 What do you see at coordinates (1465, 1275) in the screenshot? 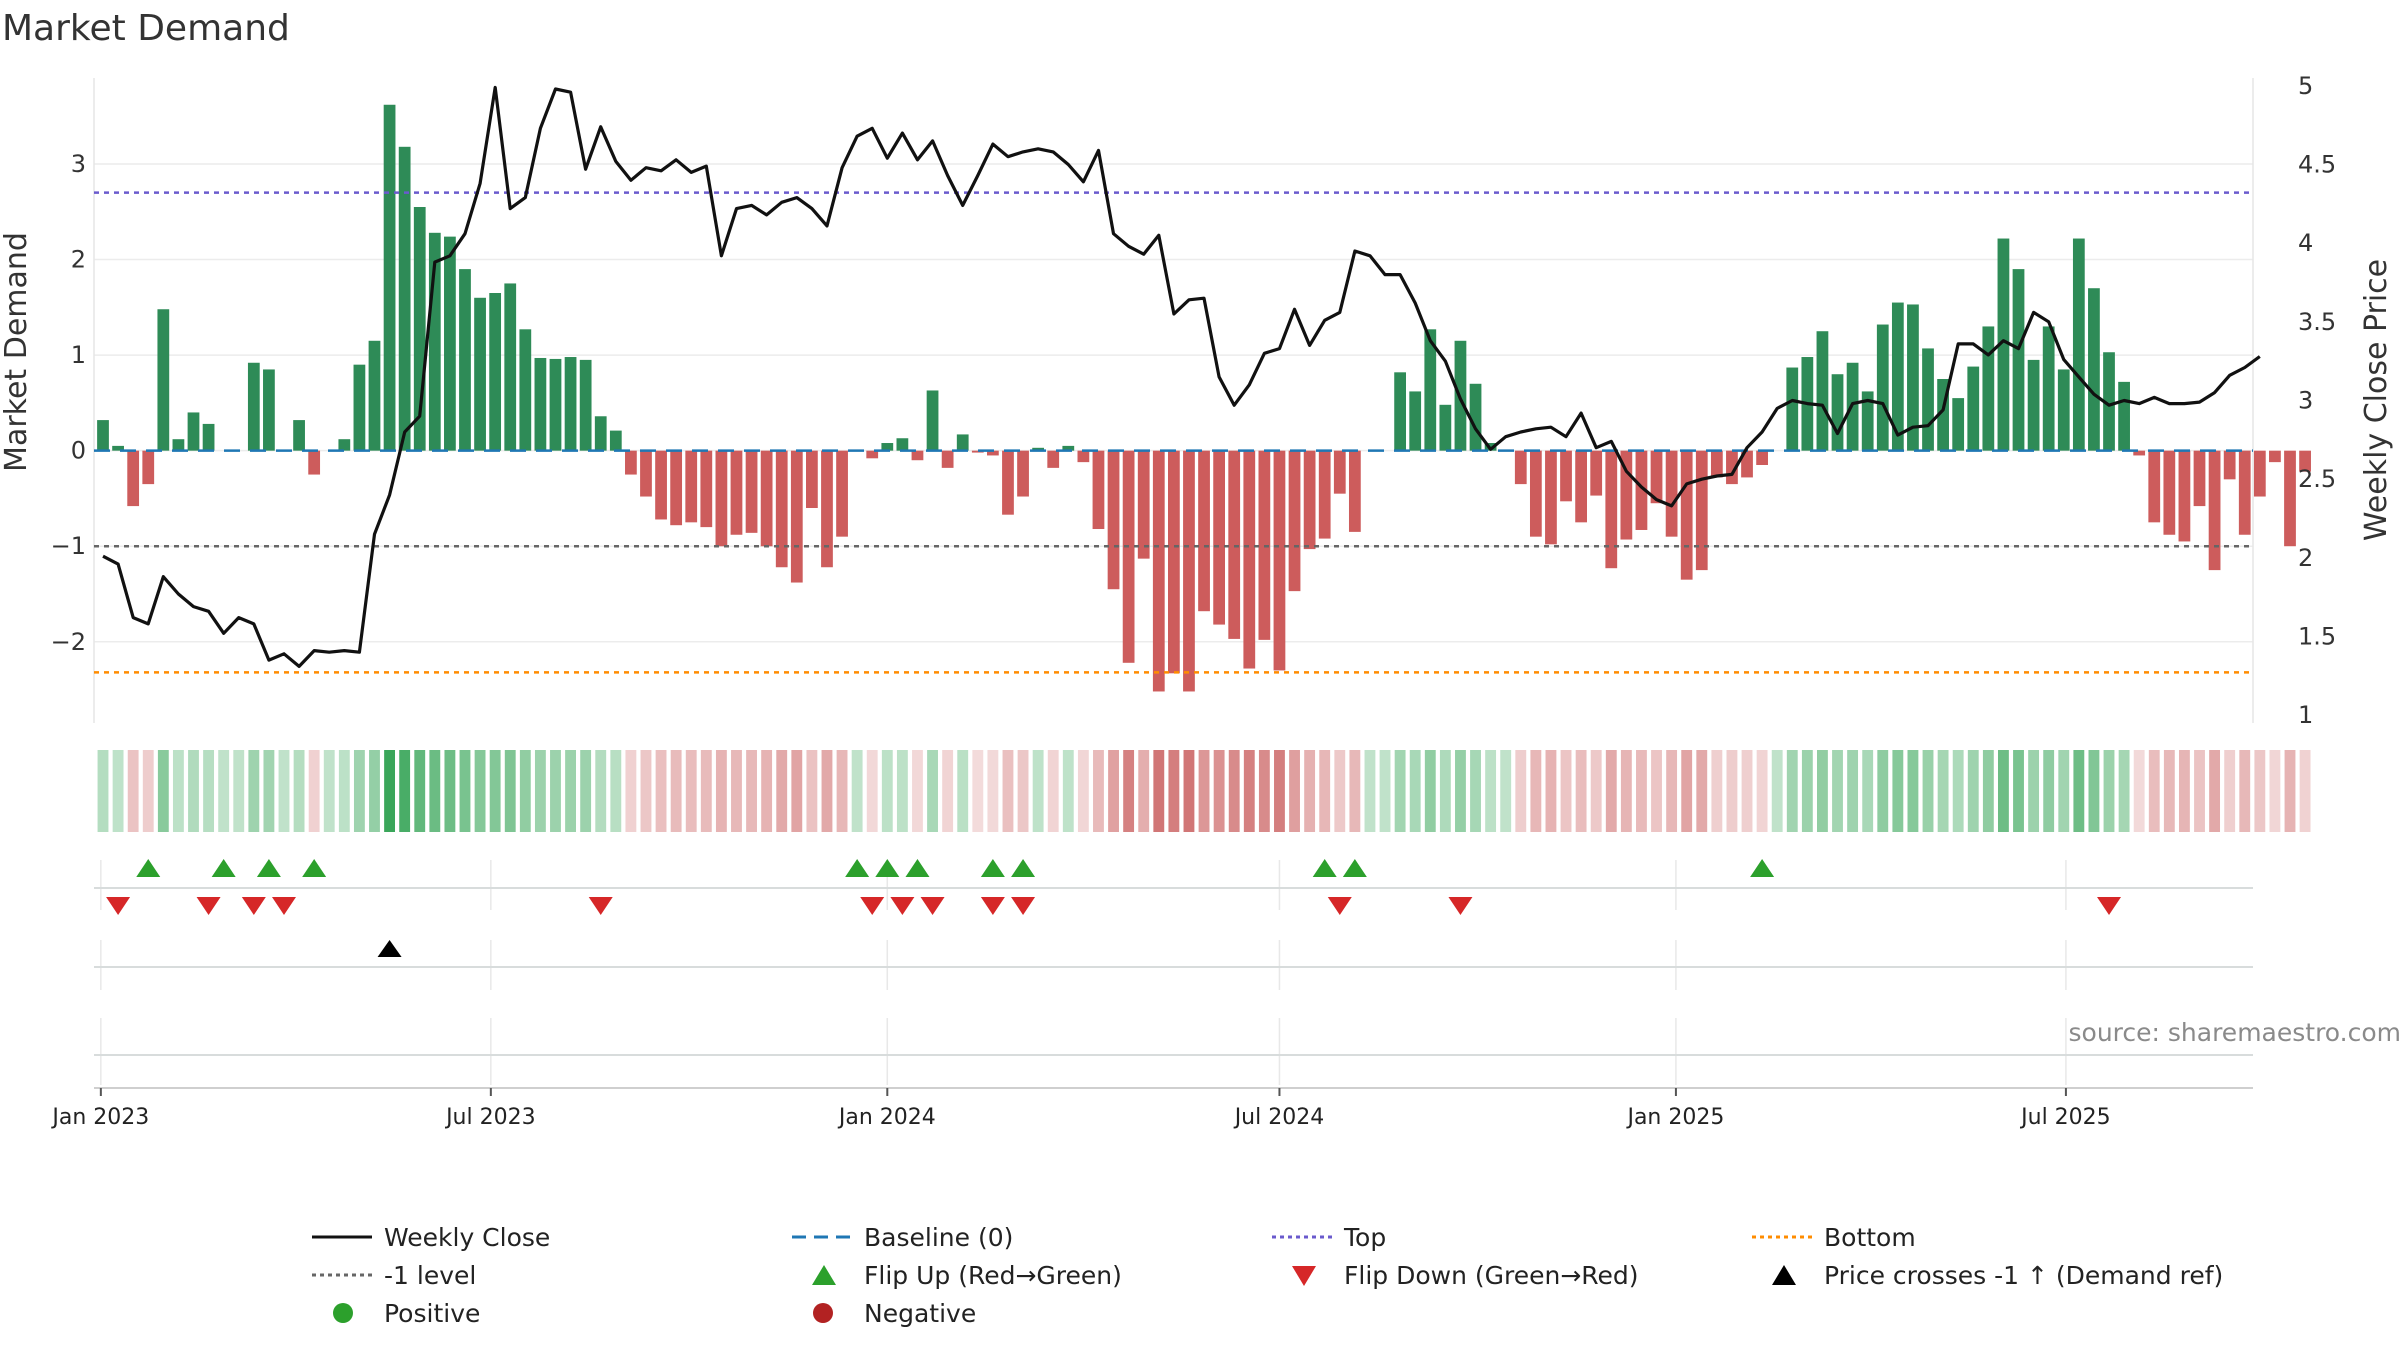
I see `legend-item-flip-down: Flip Down (Green→Red)` at bounding box center [1465, 1275].